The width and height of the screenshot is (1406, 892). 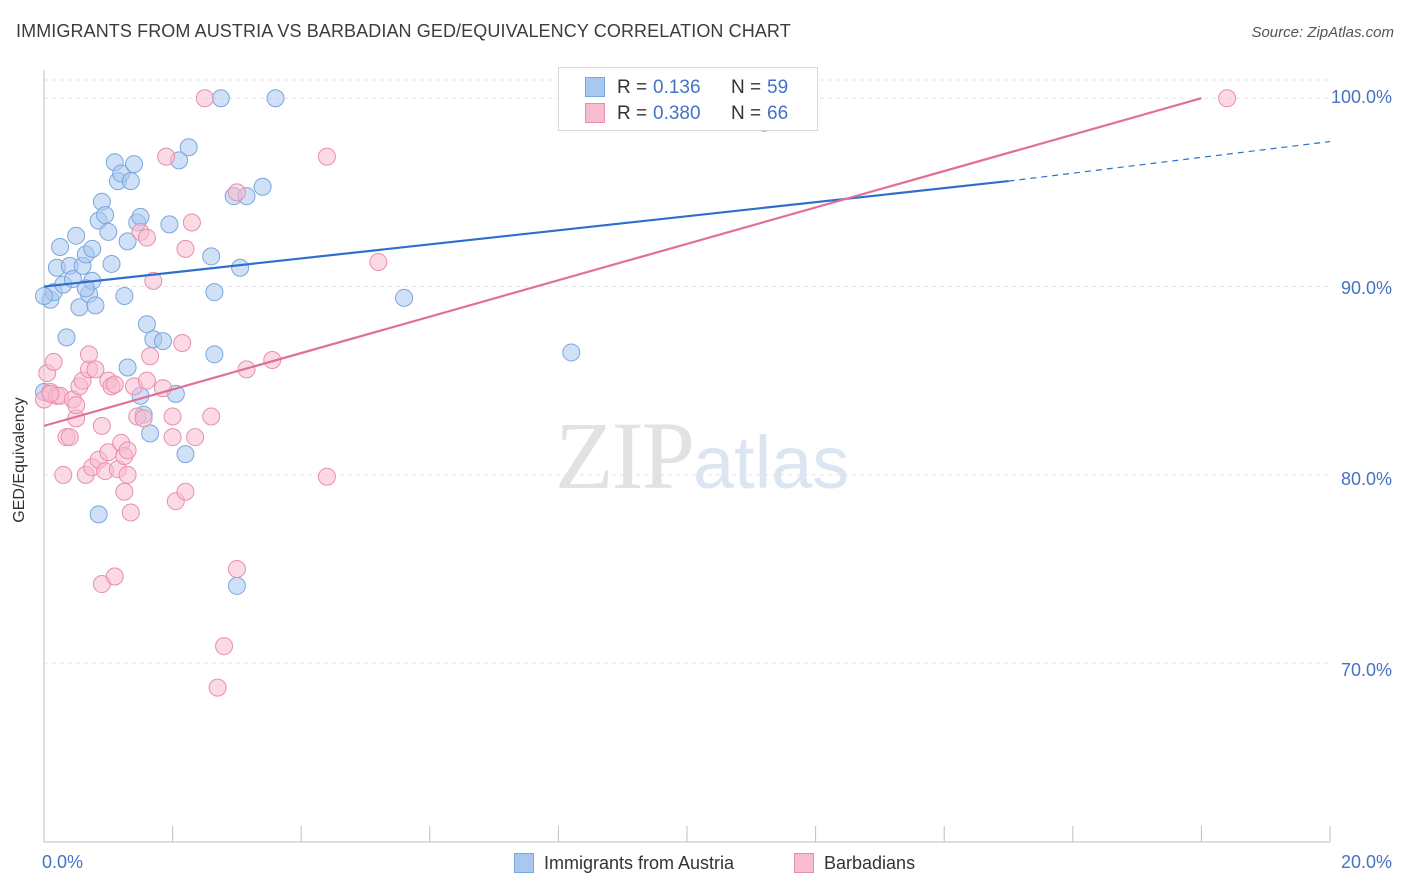 What do you see at coordinates (19, 460) in the screenshot?
I see `y-axis-label: GED/Equivalency` at bounding box center [19, 460].